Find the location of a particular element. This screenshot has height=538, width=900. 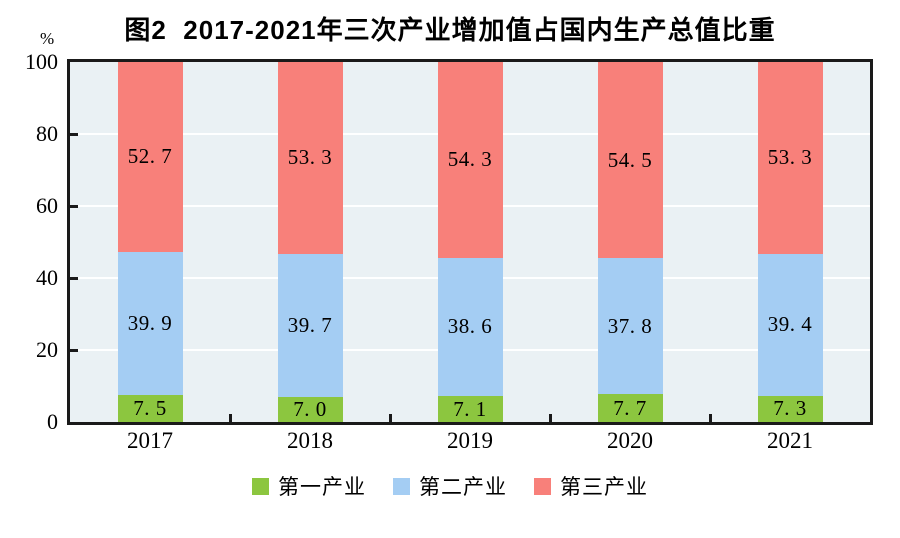

bar-2018: 7. 0 39. 7 53. 3 is located at coordinates (310, 242).